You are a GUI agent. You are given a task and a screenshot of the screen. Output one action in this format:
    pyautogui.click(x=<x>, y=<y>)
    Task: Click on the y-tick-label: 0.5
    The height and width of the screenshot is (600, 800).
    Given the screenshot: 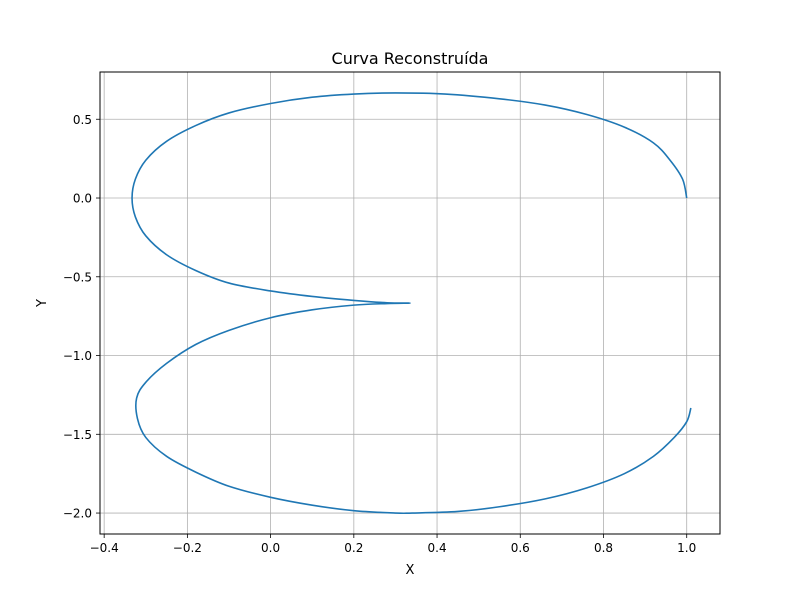 What is the action you would take?
    pyautogui.click(x=82, y=120)
    